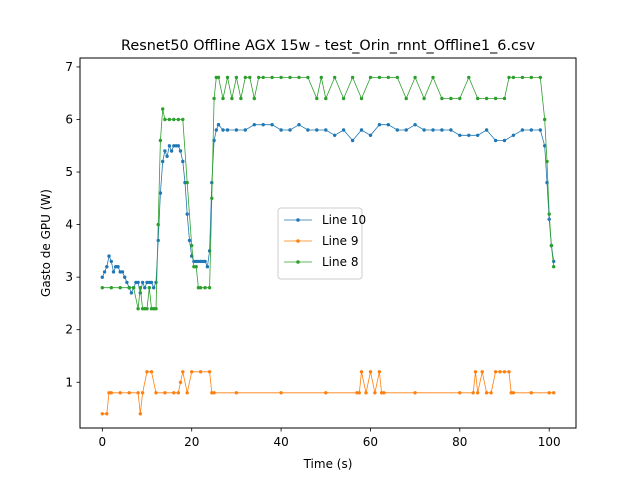 This screenshot has height=480, width=640. What do you see at coordinates (459, 442) in the screenshot?
I see `x-tick-label: 80` at bounding box center [459, 442].